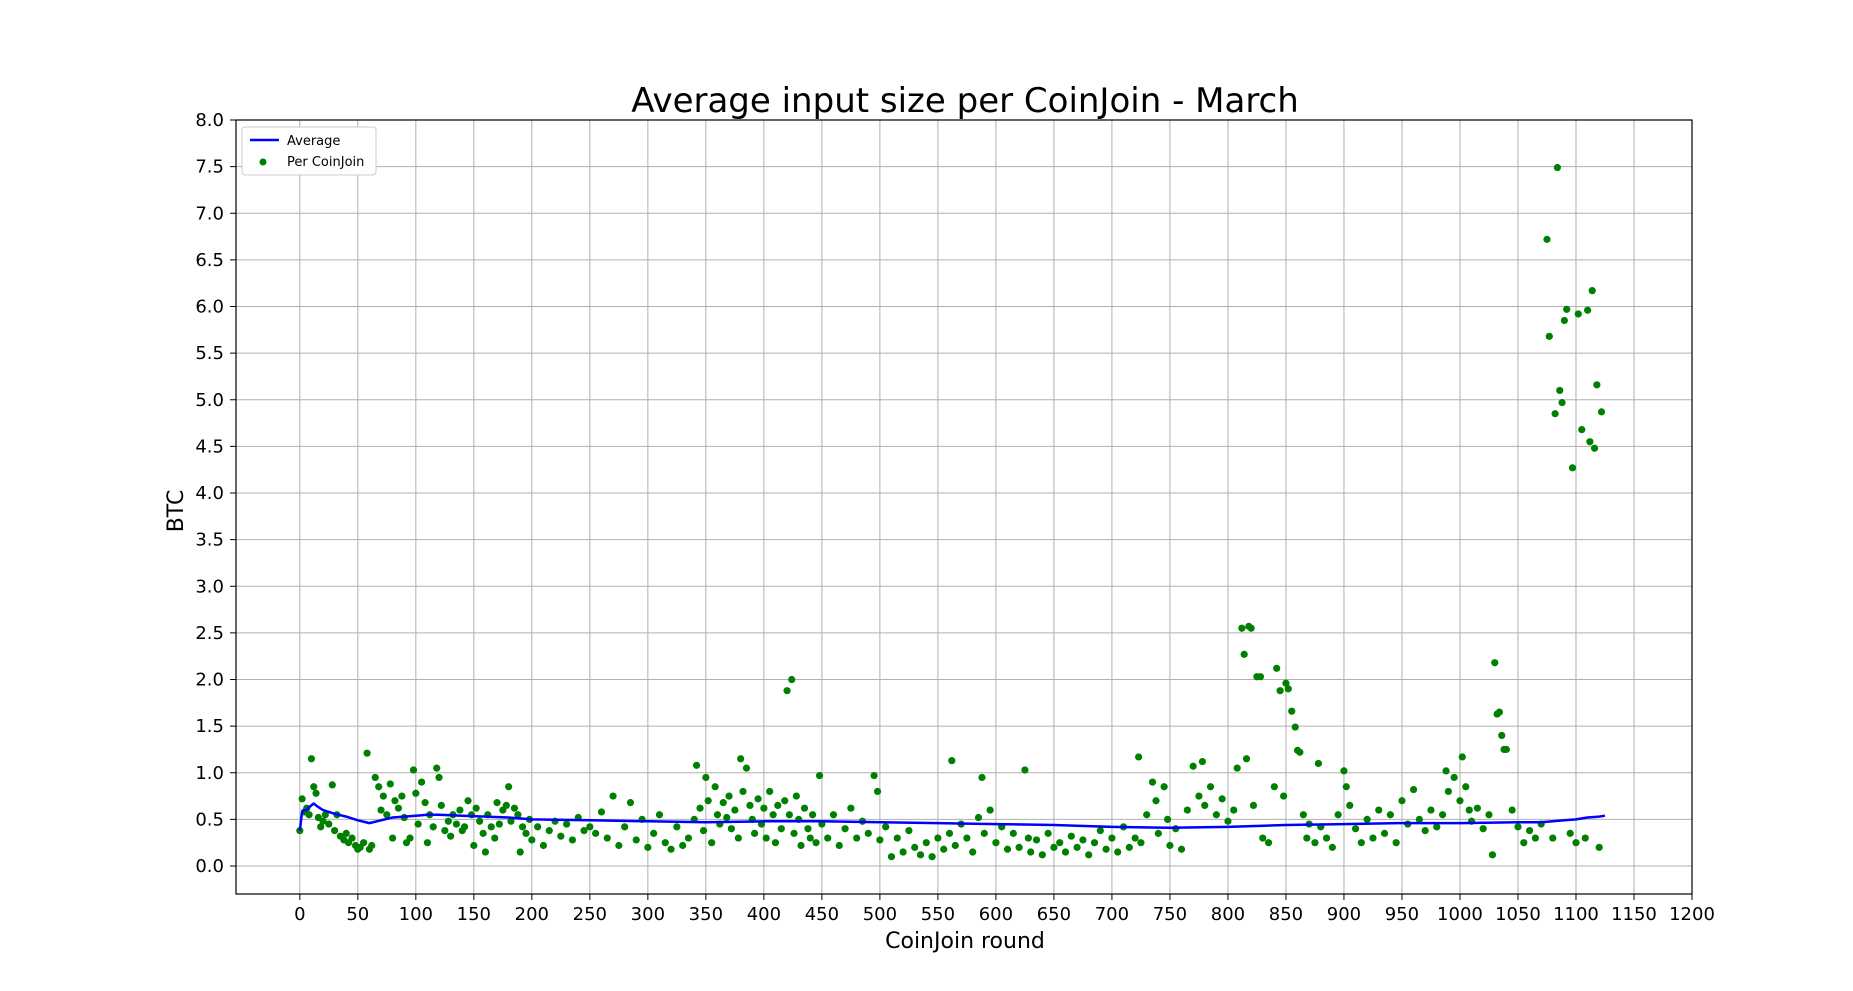 This screenshot has width=1853, height=991. I want to click on x-tick-label: 950, so click(1402, 914).